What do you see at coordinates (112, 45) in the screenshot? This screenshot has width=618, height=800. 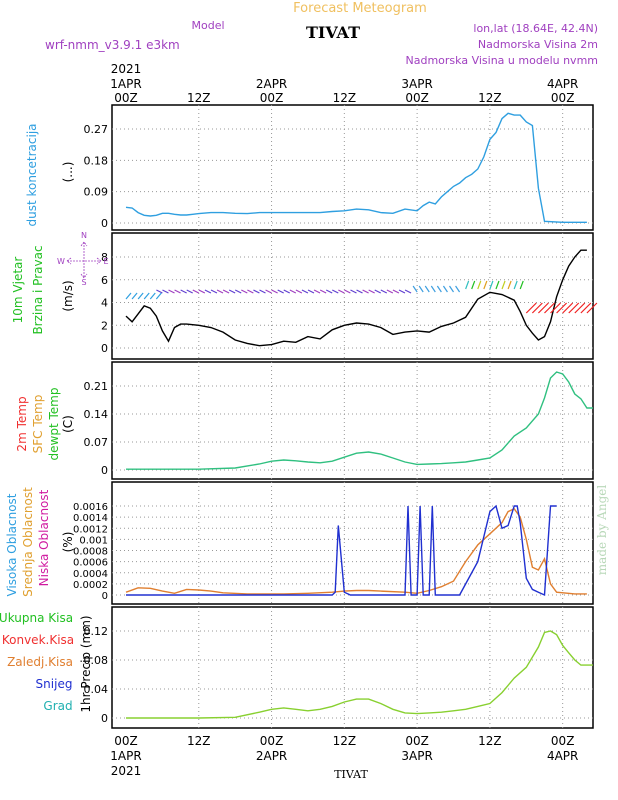 I see `model-name: wrf-nmm_v3.9.1 e3km` at bounding box center [112, 45].